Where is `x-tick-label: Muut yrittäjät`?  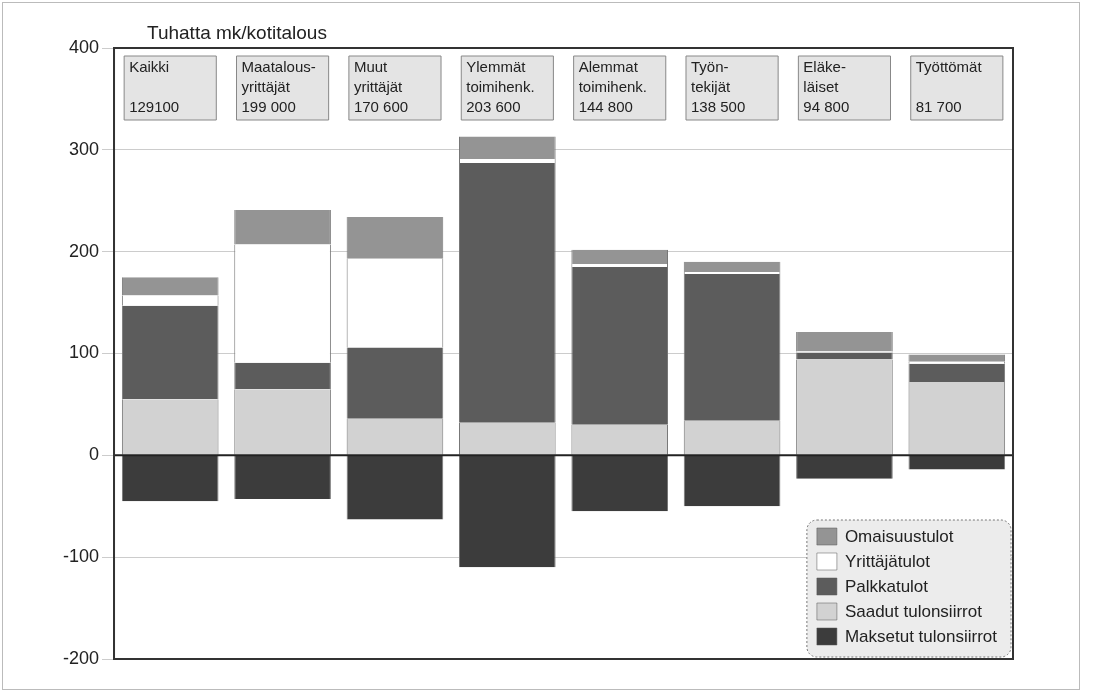 x-tick-label: Muut yrittäjät is located at coordinates (378, 76).